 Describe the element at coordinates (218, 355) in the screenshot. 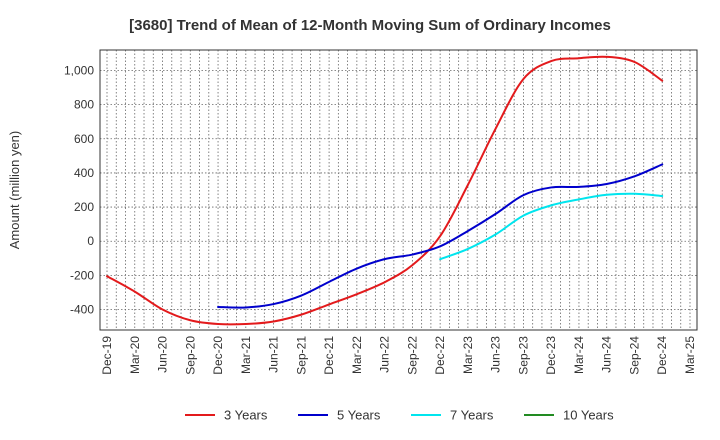

I see `x-tick-label: Dec-20` at that location.